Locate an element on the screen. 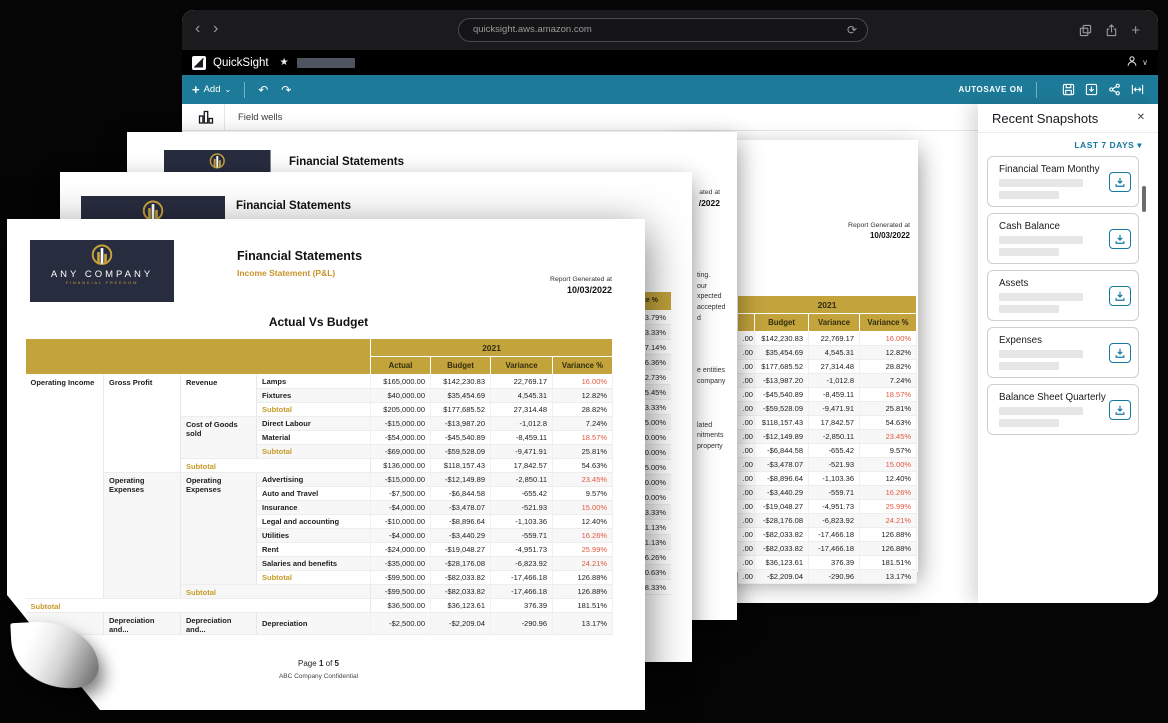 The height and width of the screenshot is (723, 1168). favorite-star-icon: ★ is located at coordinates (284, 62).